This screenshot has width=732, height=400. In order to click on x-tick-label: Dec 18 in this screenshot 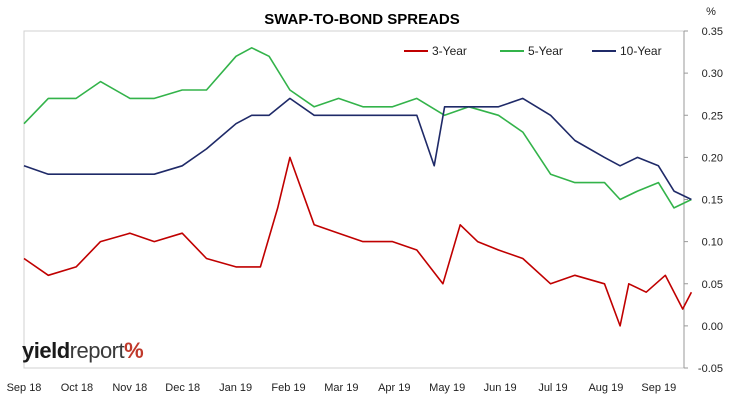, I will do `click(182, 388)`.